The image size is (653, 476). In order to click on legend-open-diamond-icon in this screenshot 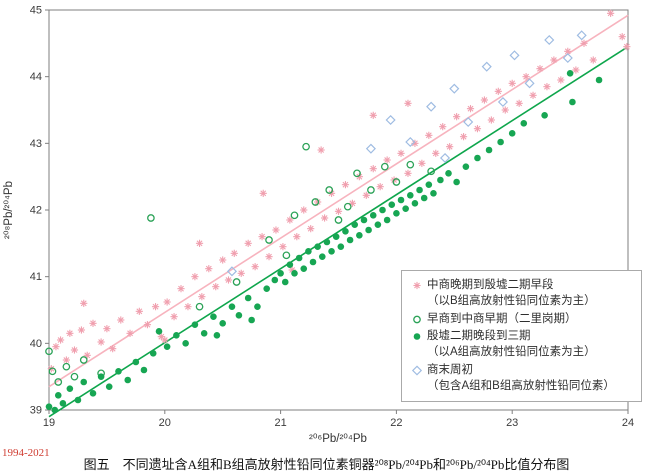, I will do `click(418, 370)`.